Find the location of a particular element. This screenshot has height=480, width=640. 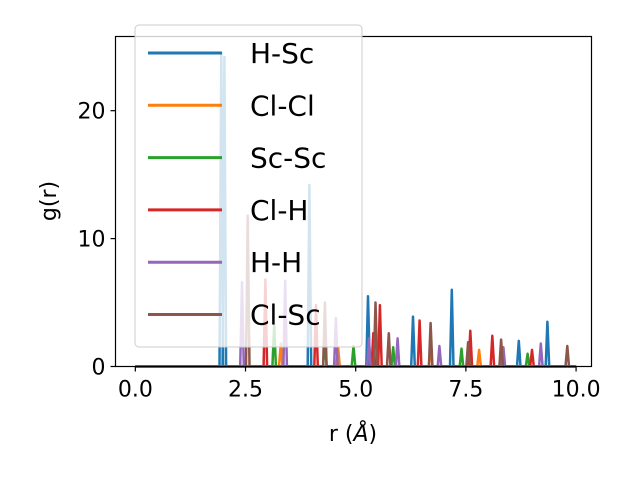

x-axis: 0.0 2.5 5.0 7.5 10.0 is located at coordinates (359, 384).